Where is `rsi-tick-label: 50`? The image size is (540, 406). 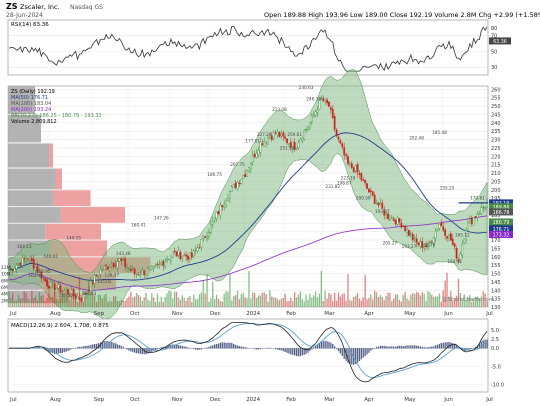
rsi-tick-label: 50 is located at coordinates (494, 52).